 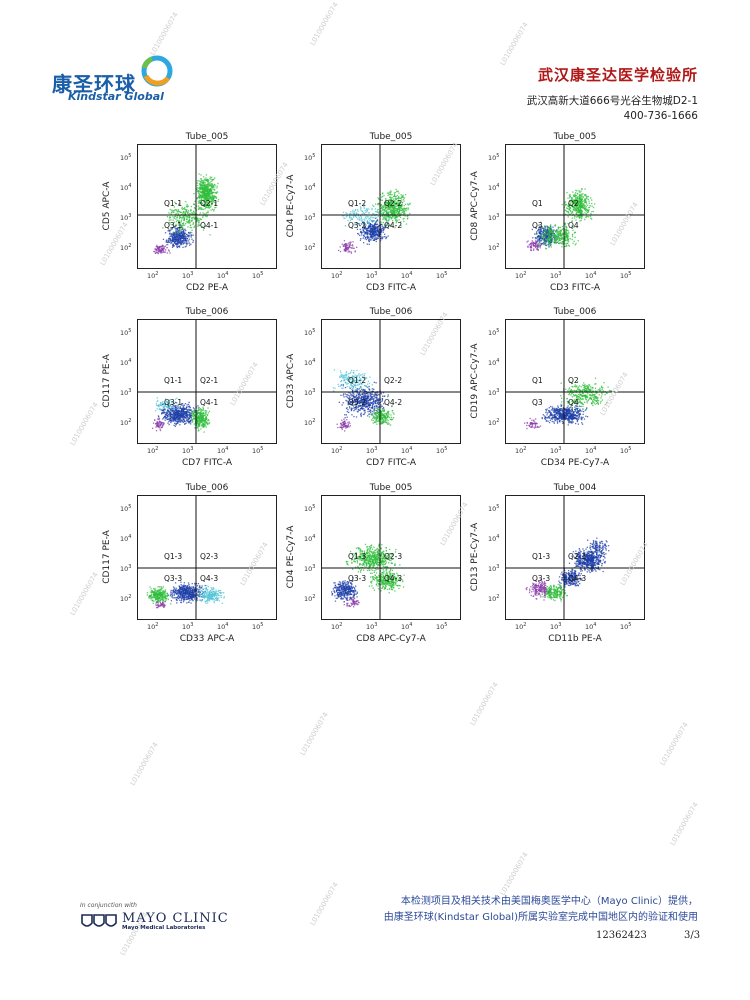 I want to click on plot-frame: Q1-2 Q2-2 Q3-2 Q4-2, so click(x=391, y=381).